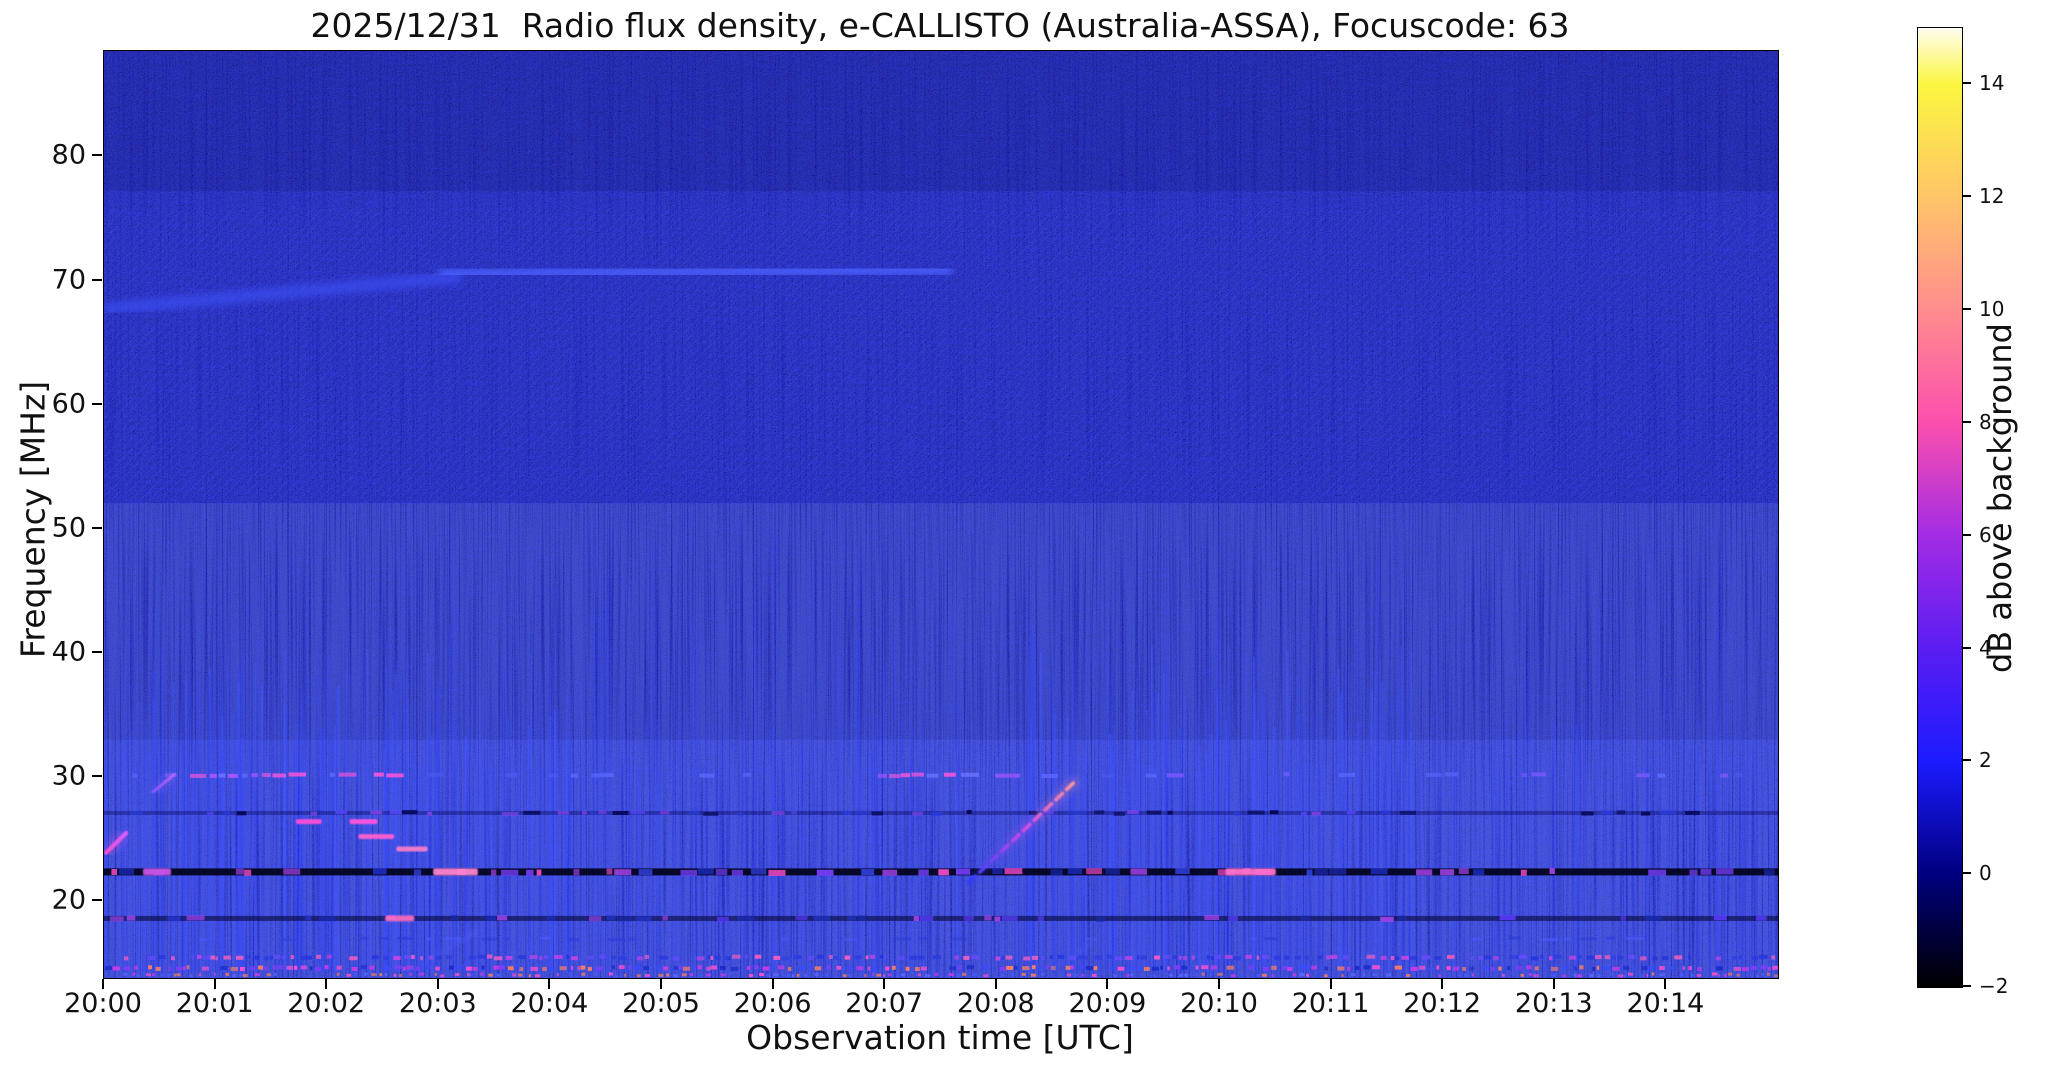  Describe the element at coordinates (1992, 83) in the screenshot. I see `colorbar-tick-label: 14` at that location.